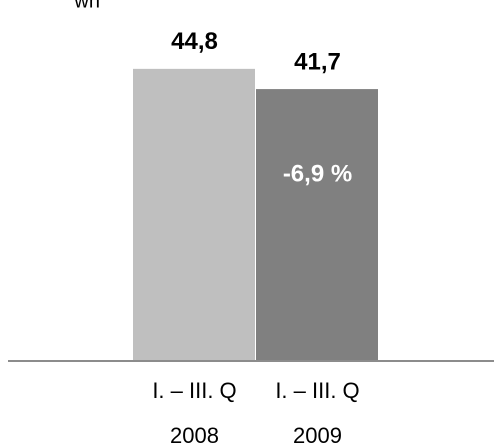 This screenshot has width=494, height=447. Describe the element at coordinates (194, 41) in the screenshot. I see `value-label: 44,8` at that location.